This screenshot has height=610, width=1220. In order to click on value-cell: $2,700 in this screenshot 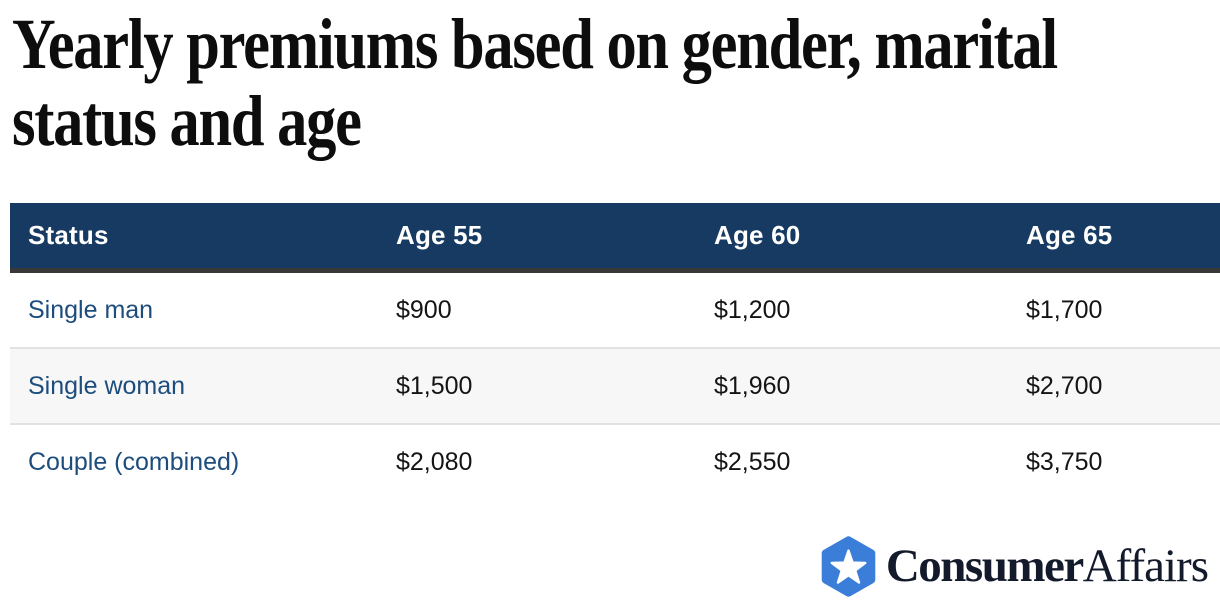, I will do `click(1114, 386)`.